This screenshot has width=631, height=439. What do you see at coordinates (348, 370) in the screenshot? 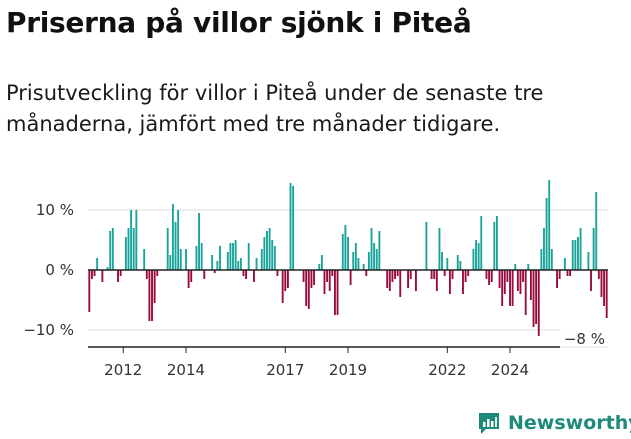
I see `x-tick-label: 2019` at bounding box center [348, 370].